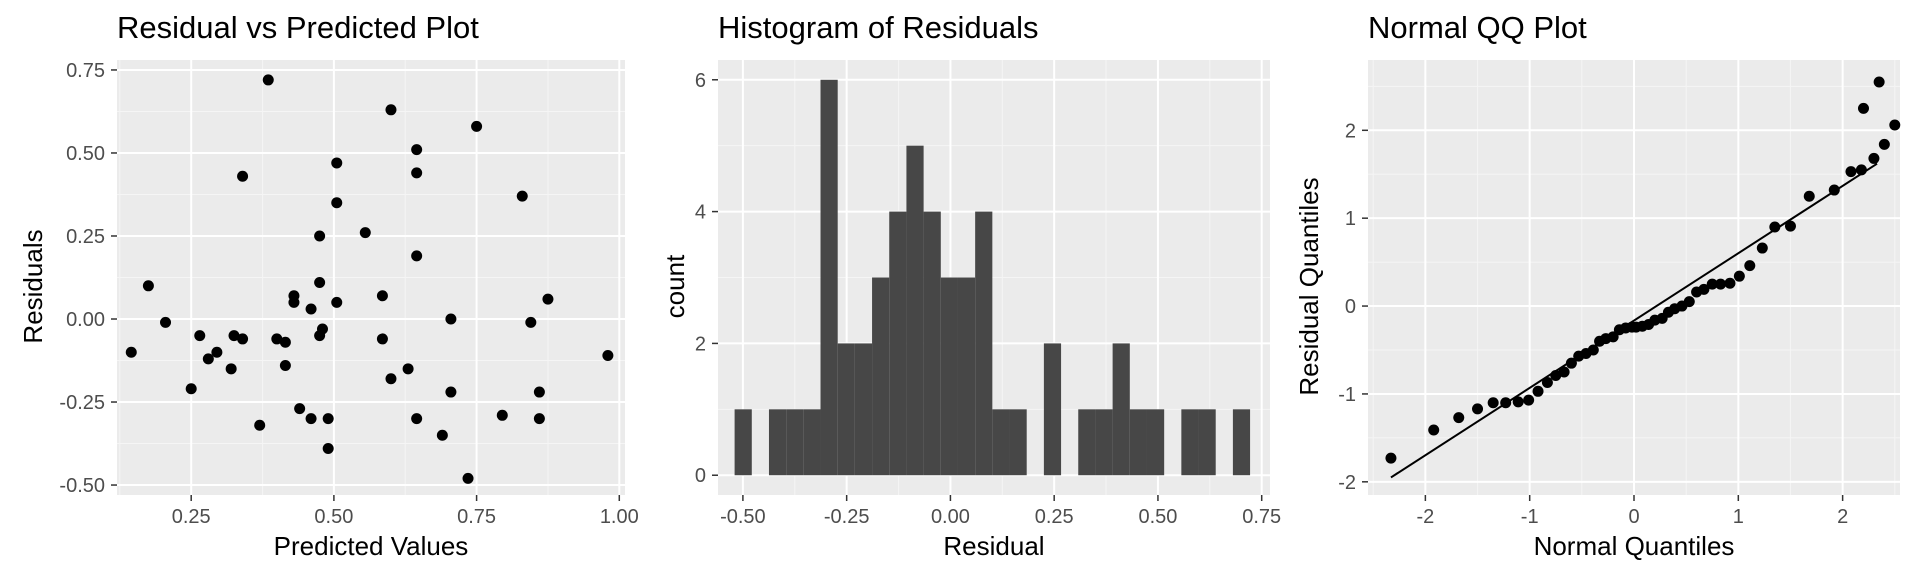  I want to click on x-tick-label: -0.25, so click(847, 517).